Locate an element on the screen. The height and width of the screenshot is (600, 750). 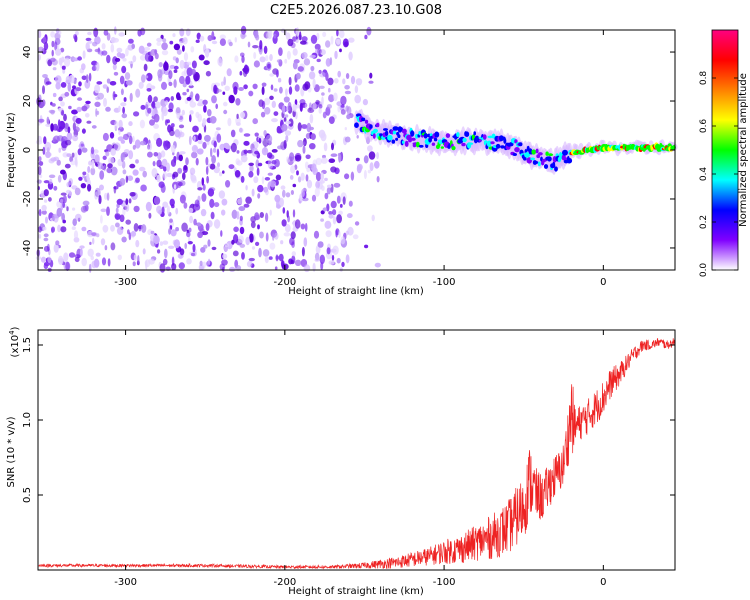
colorbar-tick-label: 0.6 is located at coordinates (704, 126).